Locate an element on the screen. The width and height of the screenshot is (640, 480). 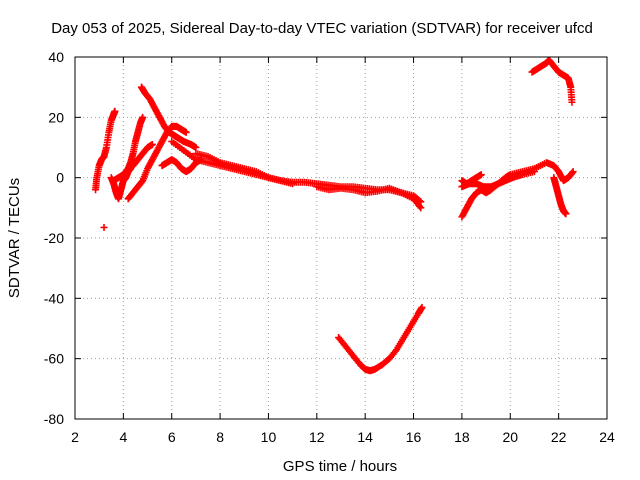
x-tick-label: 10 is located at coordinates (269, 437).